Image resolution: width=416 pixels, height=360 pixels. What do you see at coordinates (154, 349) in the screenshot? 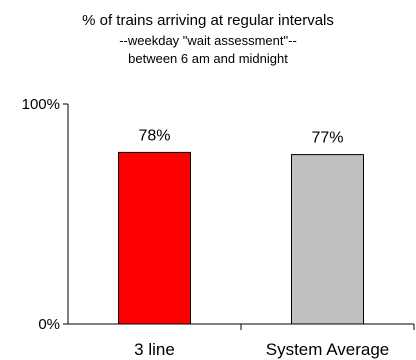
I see `x-category-label: 3 line` at bounding box center [154, 349].